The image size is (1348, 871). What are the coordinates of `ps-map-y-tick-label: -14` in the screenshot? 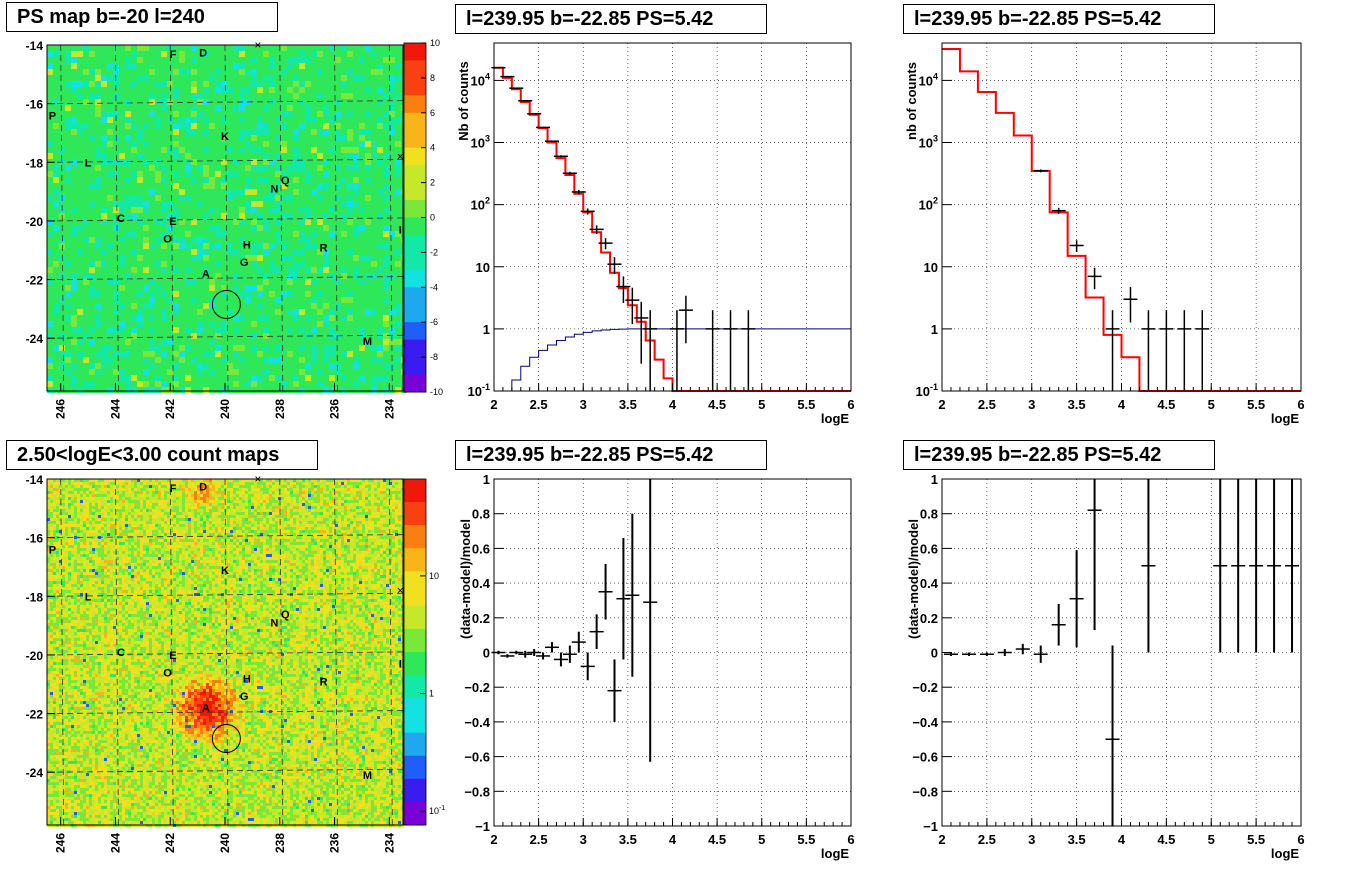 It's located at (35, 46).